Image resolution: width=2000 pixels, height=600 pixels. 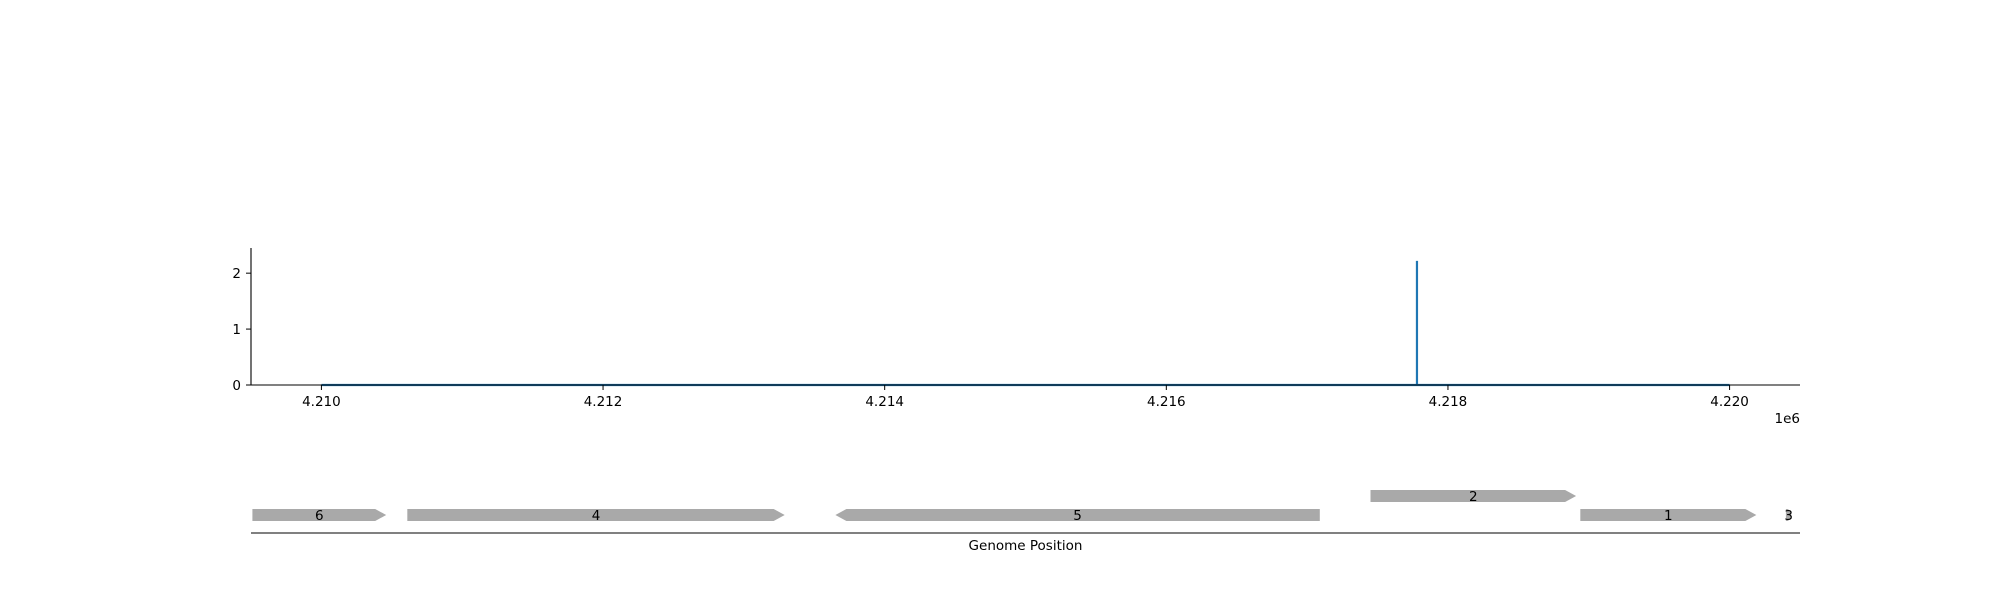 I want to click on x-tick-label: 4.212, so click(x=603, y=402).